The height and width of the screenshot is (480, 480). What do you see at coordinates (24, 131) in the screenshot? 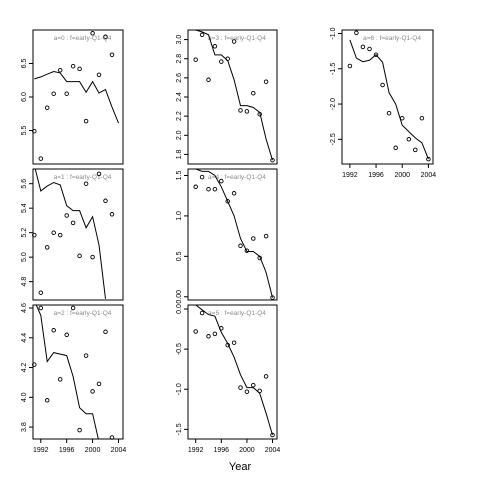
I see `y-tick-label: 5.5` at bounding box center [24, 131].